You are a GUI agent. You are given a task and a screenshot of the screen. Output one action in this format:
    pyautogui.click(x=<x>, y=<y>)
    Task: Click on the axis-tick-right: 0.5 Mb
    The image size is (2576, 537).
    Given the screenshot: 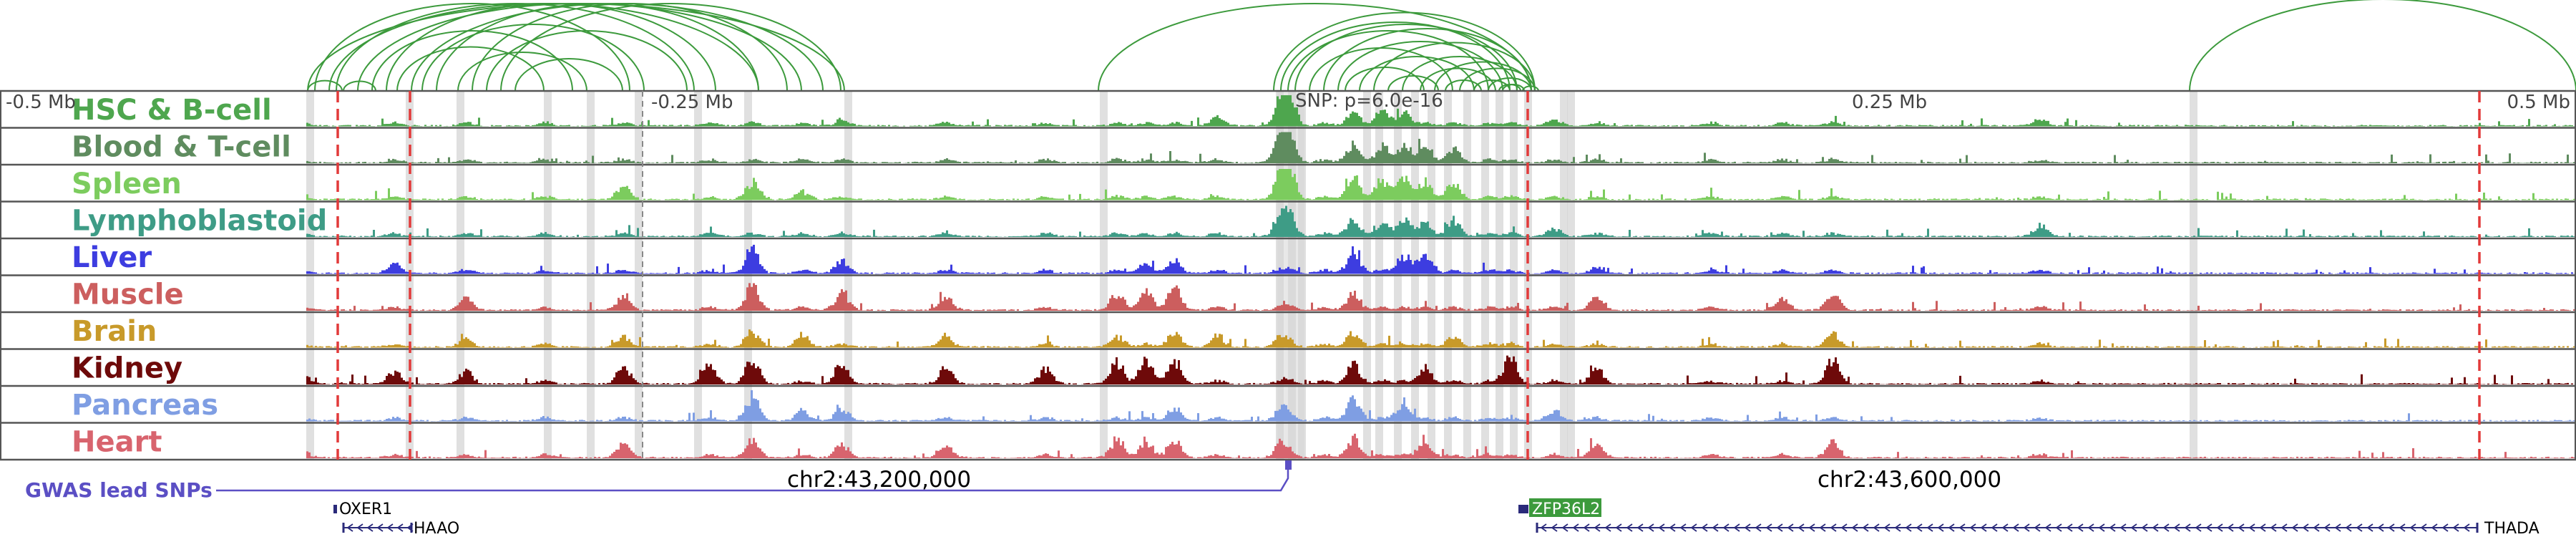 What is the action you would take?
    pyautogui.click(x=2538, y=102)
    